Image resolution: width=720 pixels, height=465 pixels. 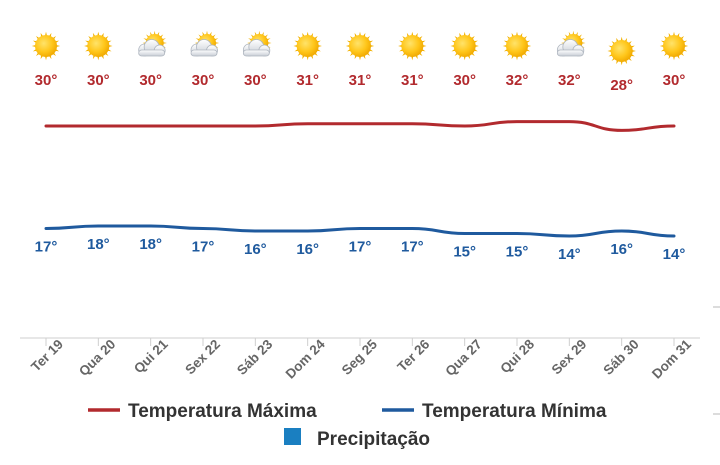 What do you see at coordinates (413, 355) in the screenshot?
I see `x-tick-label: Ter 26` at bounding box center [413, 355].